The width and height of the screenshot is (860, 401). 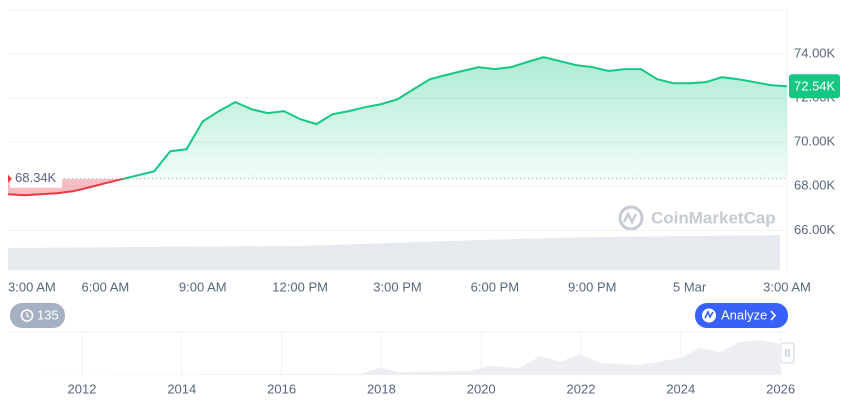 I want to click on navigator-label: 2018, so click(x=381, y=388).